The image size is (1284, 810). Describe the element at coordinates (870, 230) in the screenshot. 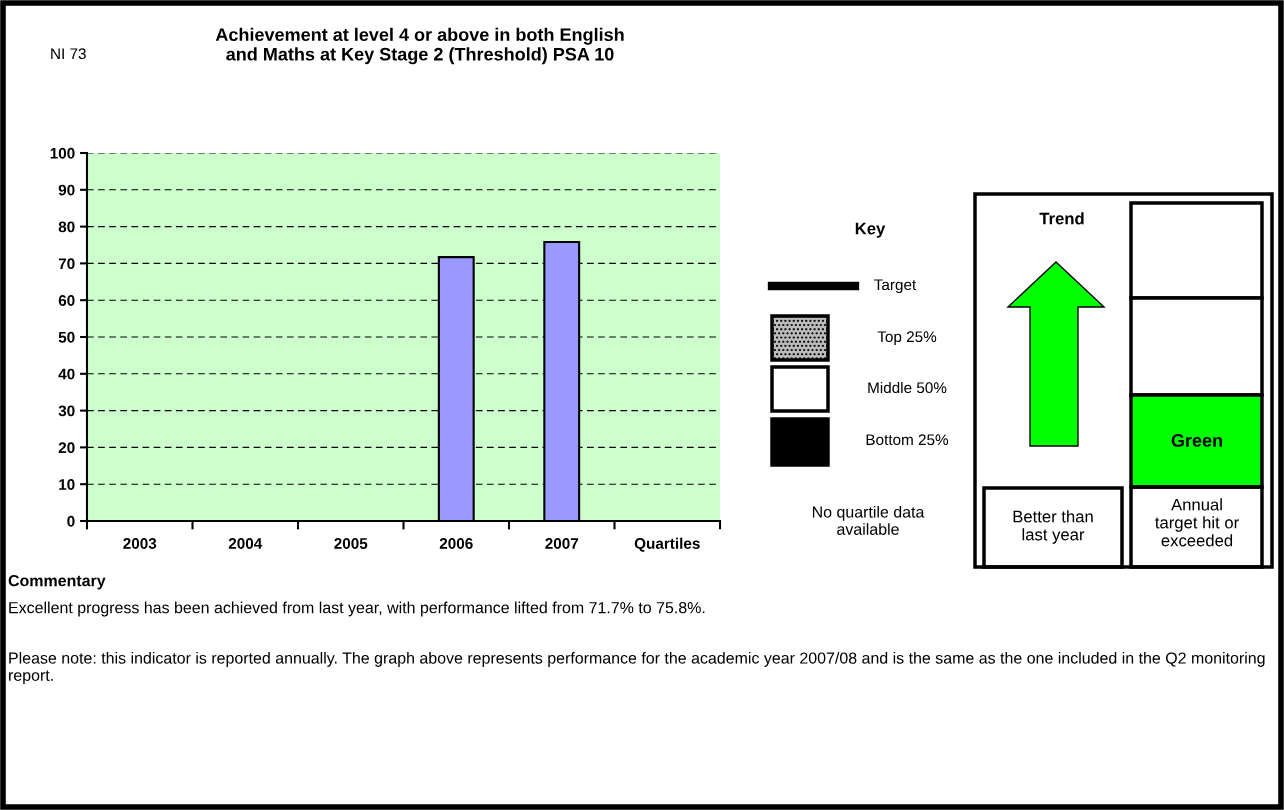

I see `text: Key` at that location.